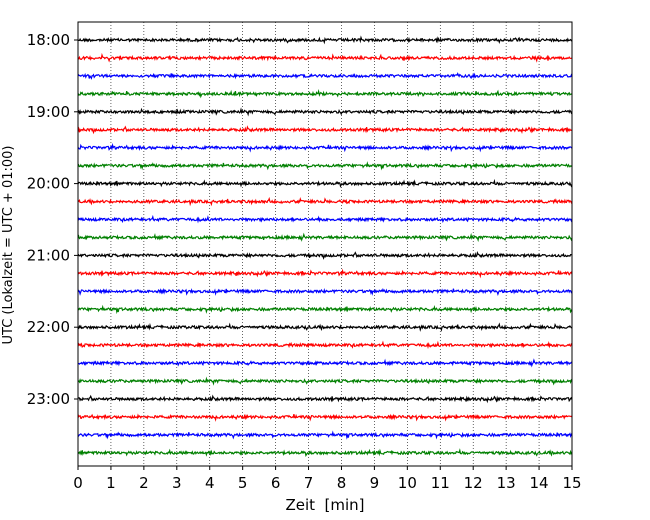  What do you see at coordinates (48, 40) in the screenshot?
I see `y-tick-label: 18:00` at bounding box center [48, 40].